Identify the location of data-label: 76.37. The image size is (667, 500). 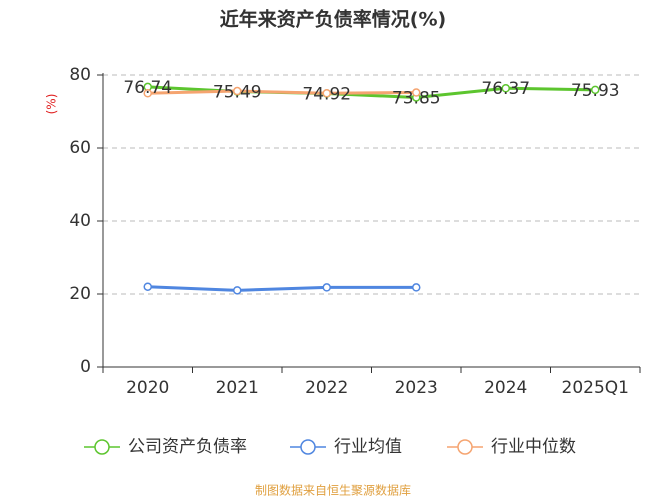
(505, 89).